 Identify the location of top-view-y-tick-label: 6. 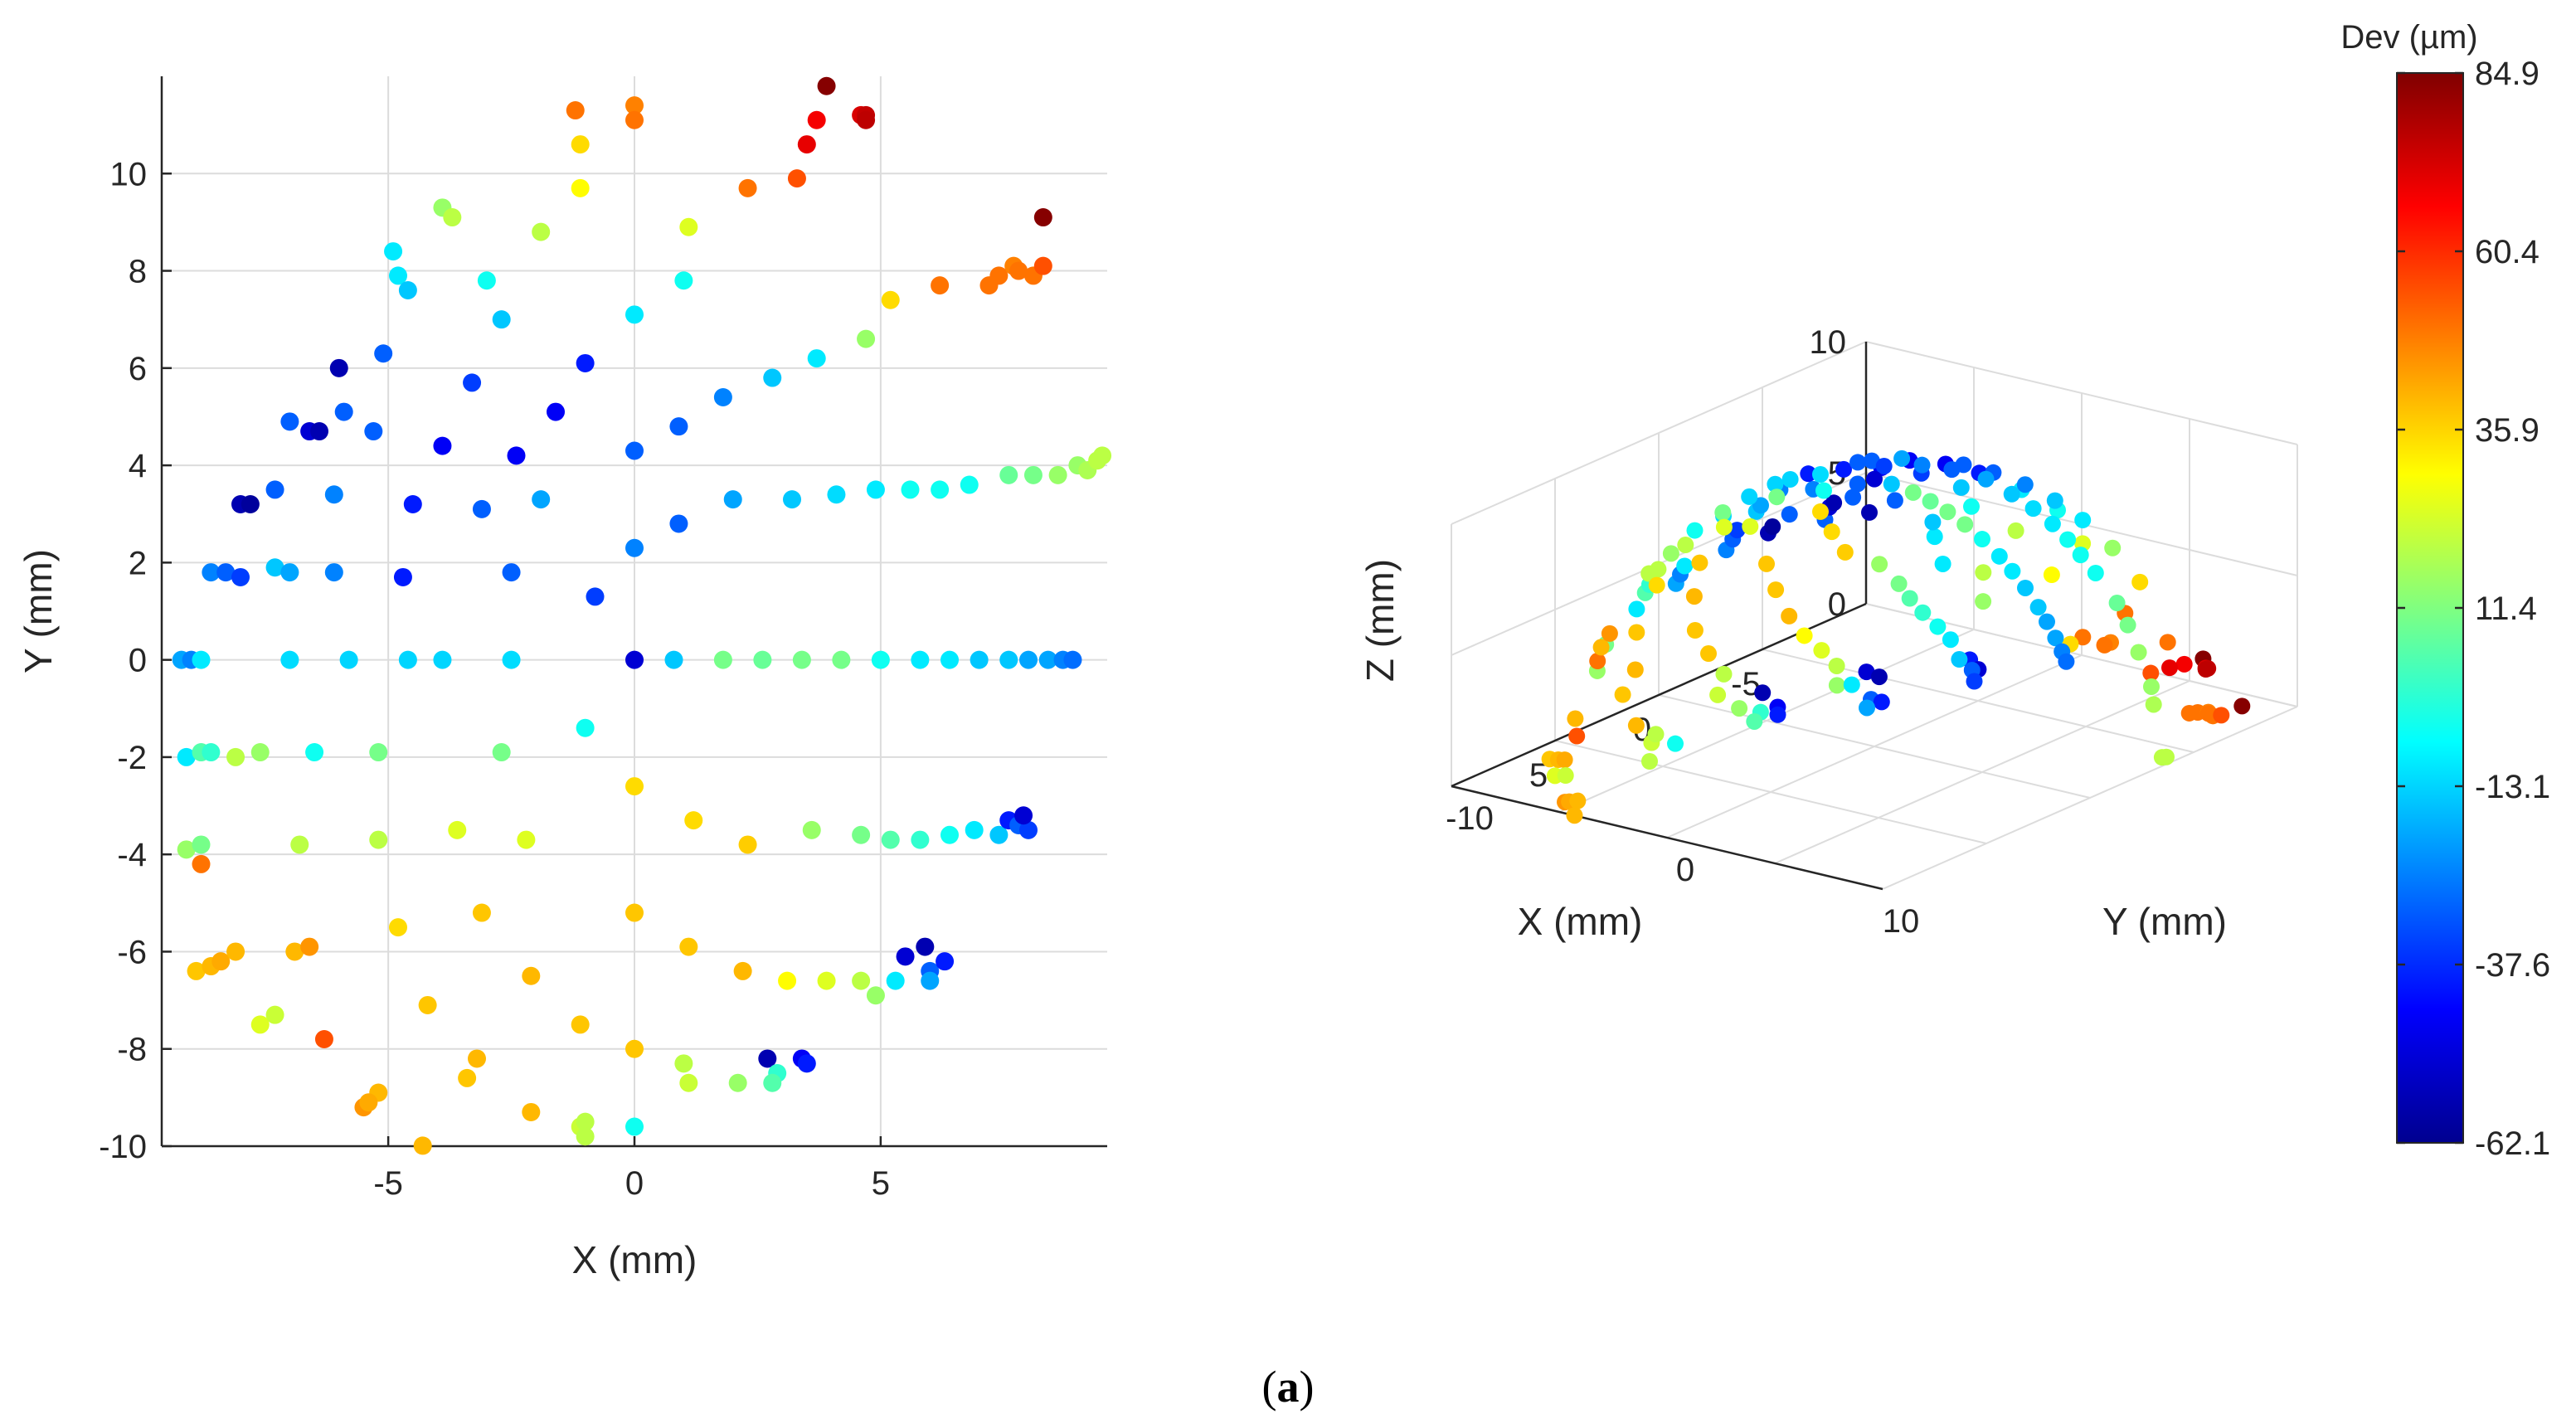
(138, 369).